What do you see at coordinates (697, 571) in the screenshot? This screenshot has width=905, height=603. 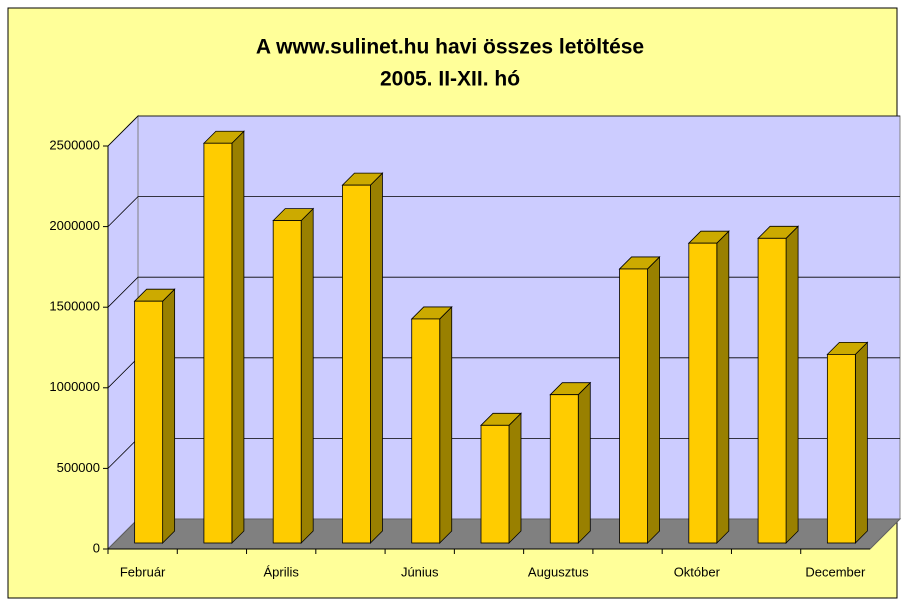 I see `x-tick-label: Október` at bounding box center [697, 571].